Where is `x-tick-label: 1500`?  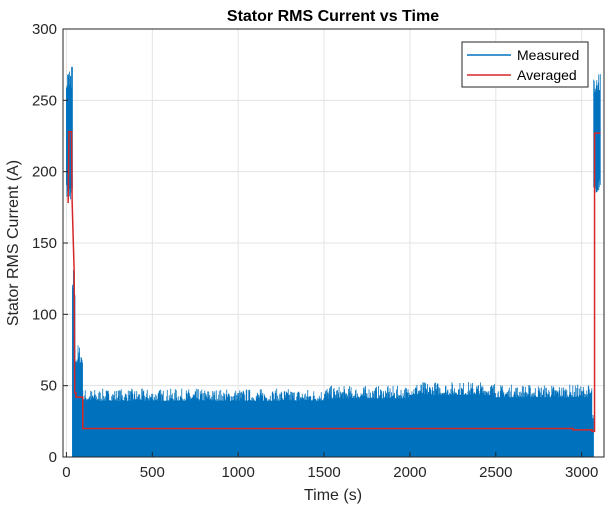 x-tick-label: 1500 is located at coordinates (323, 472).